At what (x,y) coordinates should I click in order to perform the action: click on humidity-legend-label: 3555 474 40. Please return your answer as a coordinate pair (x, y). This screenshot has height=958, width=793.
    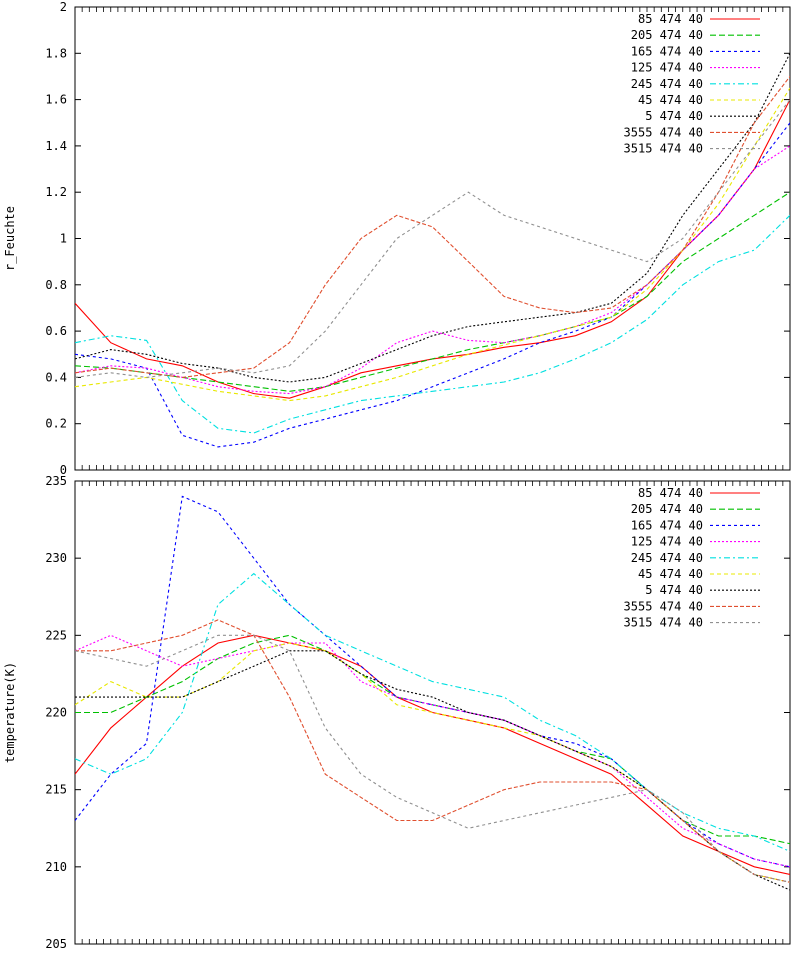
    Looking at the image, I should click on (663, 132).